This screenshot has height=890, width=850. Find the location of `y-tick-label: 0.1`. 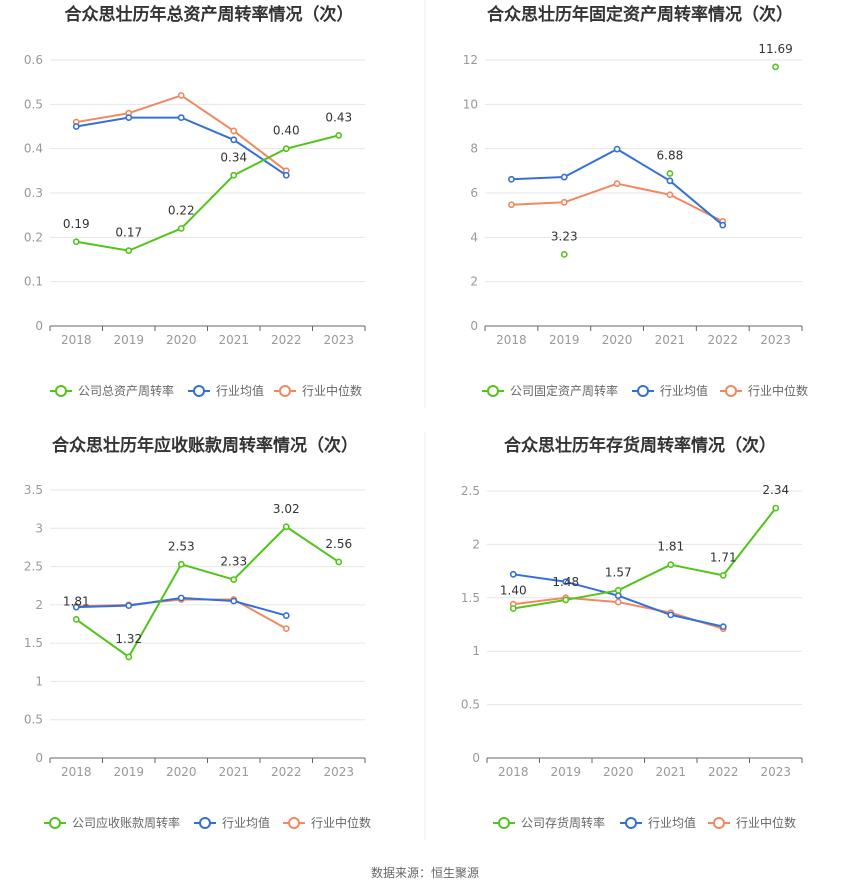

y-tick-label: 0.1 is located at coordinates (33, 282).